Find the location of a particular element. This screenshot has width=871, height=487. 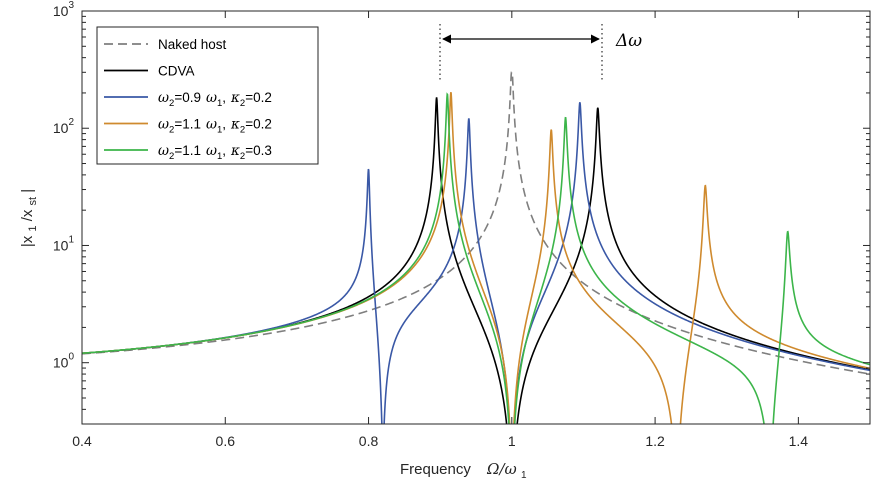

annotation: Δω is located at coordinates (540, 52).